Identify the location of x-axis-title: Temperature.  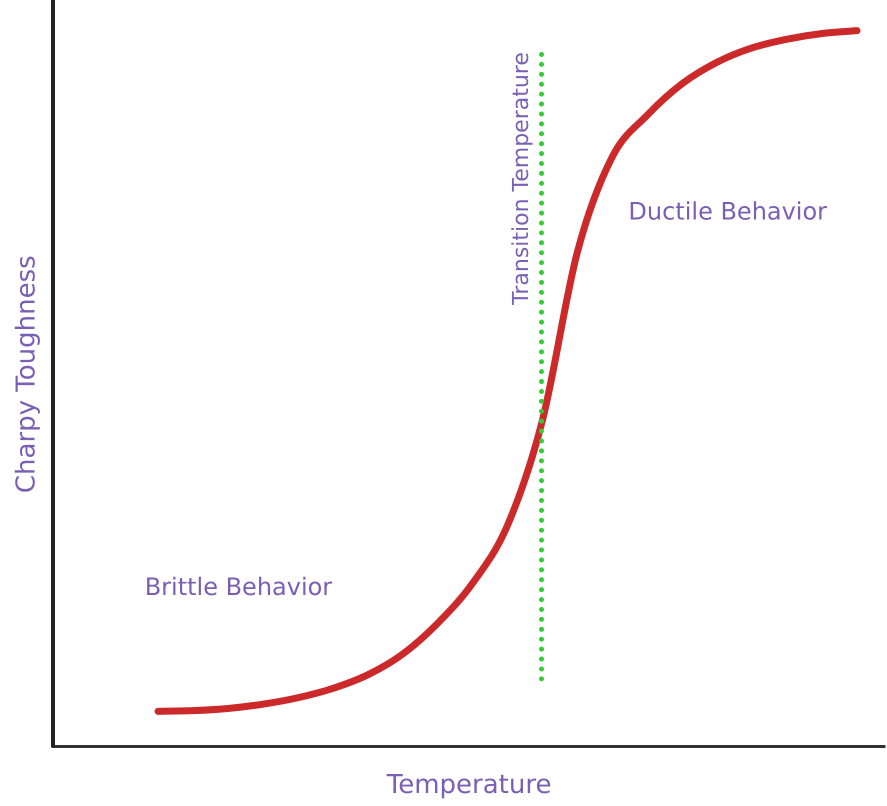
(469, 785).